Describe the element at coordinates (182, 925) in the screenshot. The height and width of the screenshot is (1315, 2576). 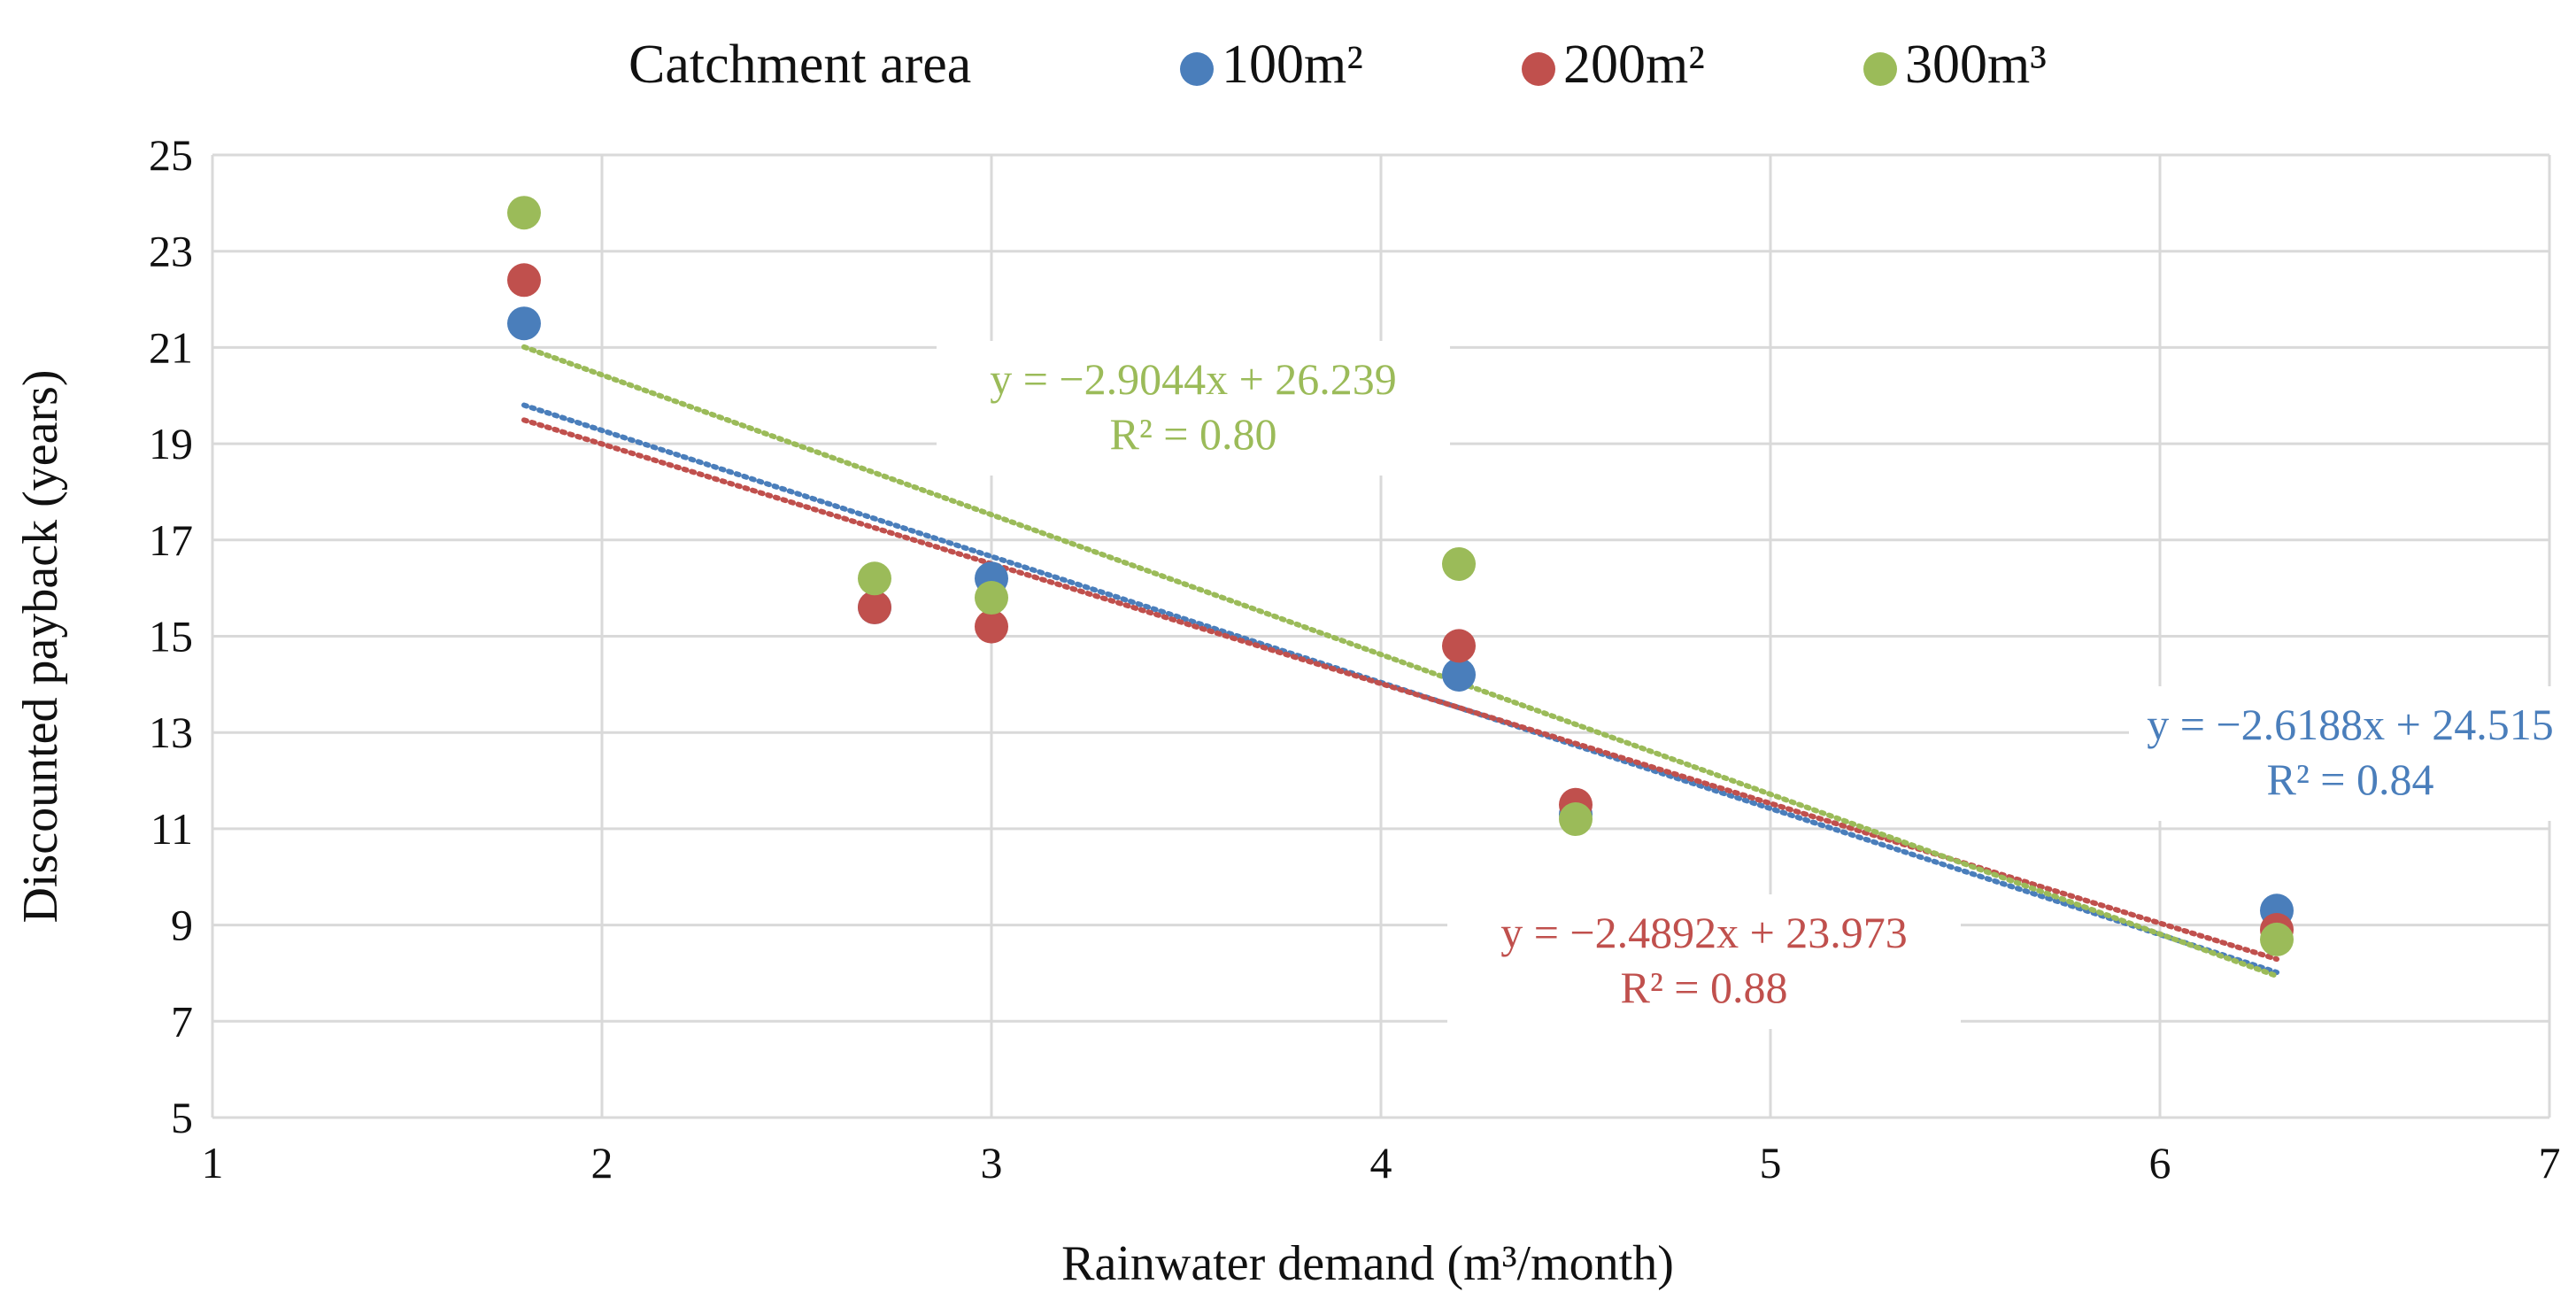
I see `y-tick-label: 9` at that location.